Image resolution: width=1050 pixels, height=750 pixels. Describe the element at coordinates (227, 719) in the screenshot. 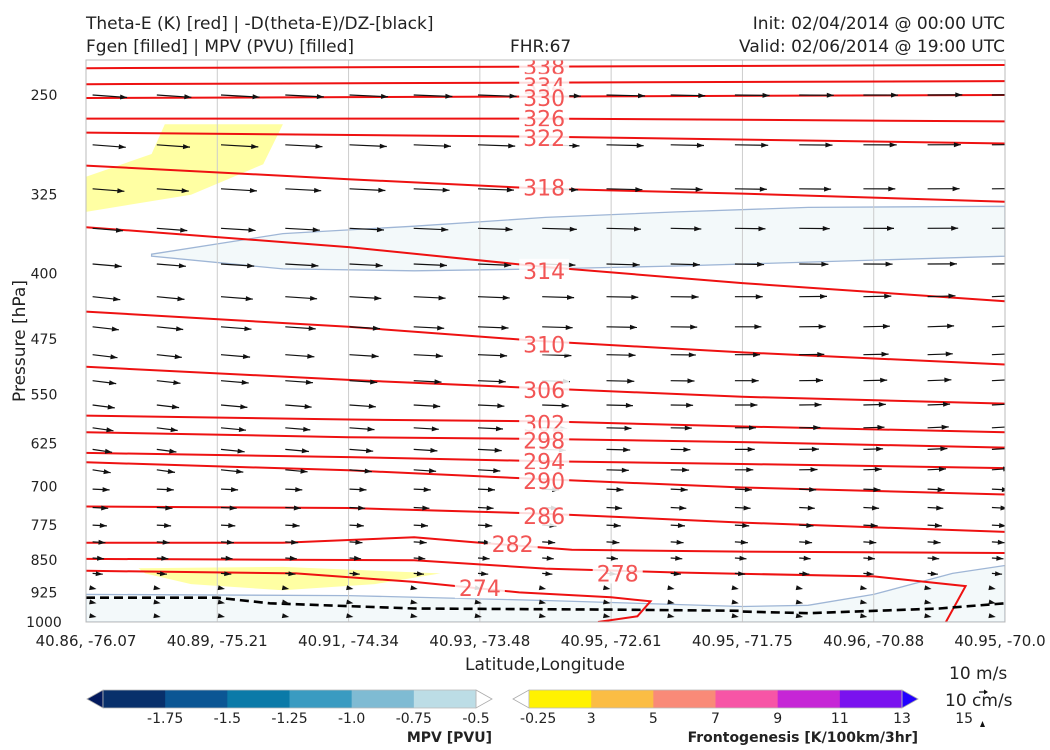

I see `colorbar-tick-label: -1.5` at that location.